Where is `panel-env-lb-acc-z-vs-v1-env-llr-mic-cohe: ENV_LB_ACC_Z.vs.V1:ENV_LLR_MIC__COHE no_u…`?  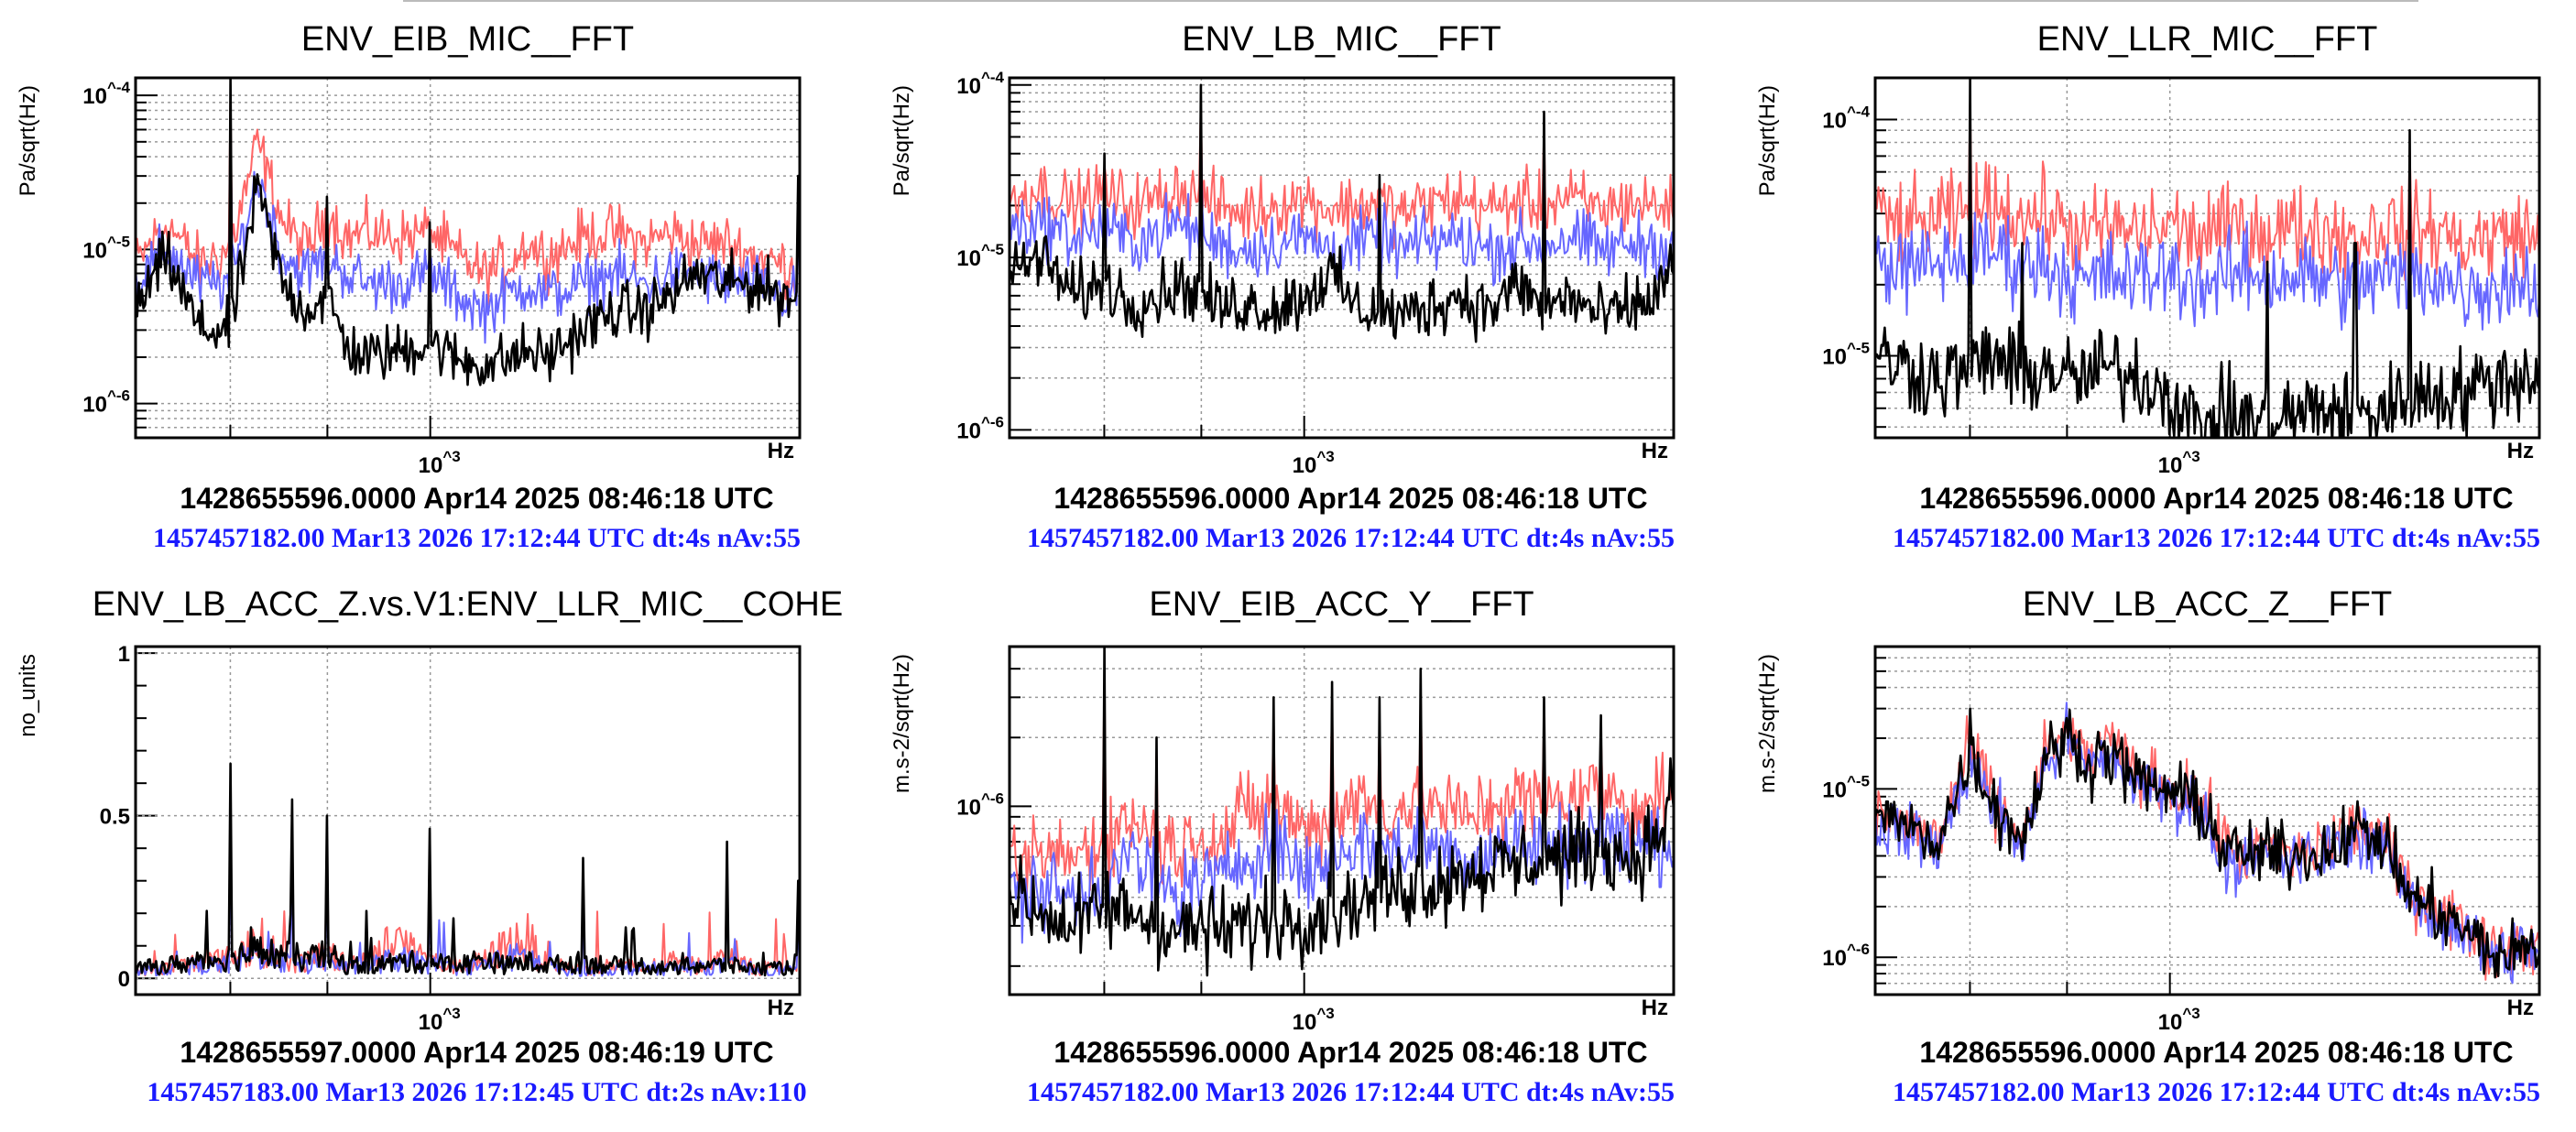 panel-env-lb-acc-z-vs-v1-env-llr-mic-cohe: ENV_LB_ACC_Z.vs.V1:ENV_LLR_MIC__COHE no_u… is located at coordinates (430, 846).